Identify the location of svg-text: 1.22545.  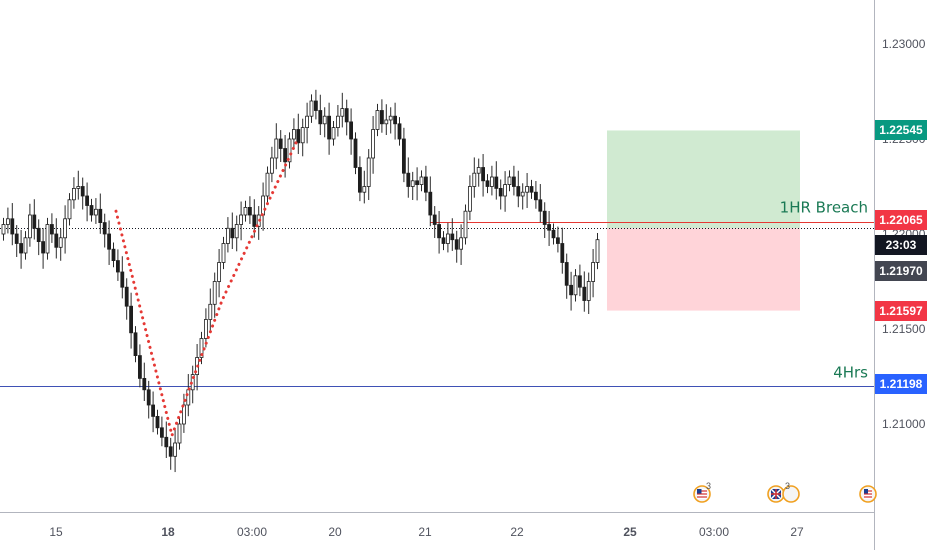
(901, 130).